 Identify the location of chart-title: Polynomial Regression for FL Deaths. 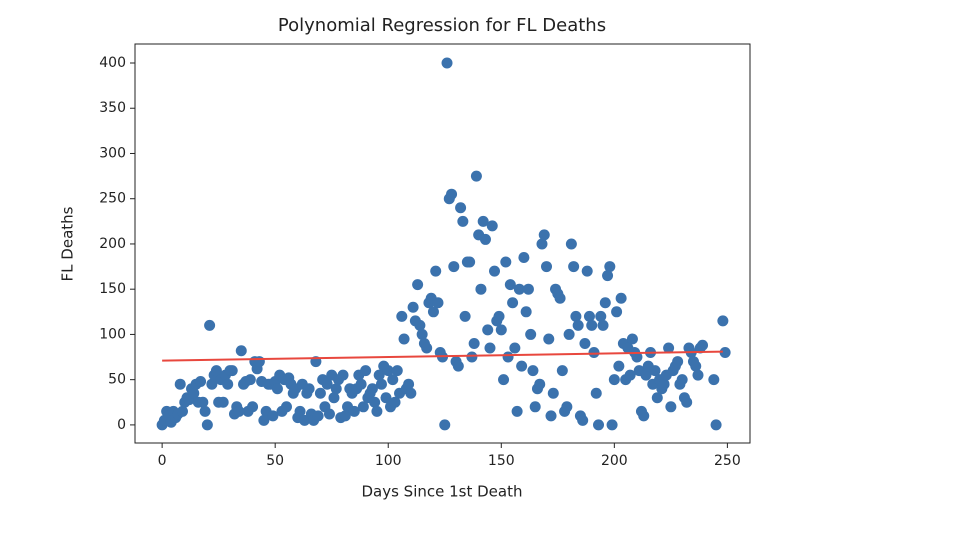
(442, 25).